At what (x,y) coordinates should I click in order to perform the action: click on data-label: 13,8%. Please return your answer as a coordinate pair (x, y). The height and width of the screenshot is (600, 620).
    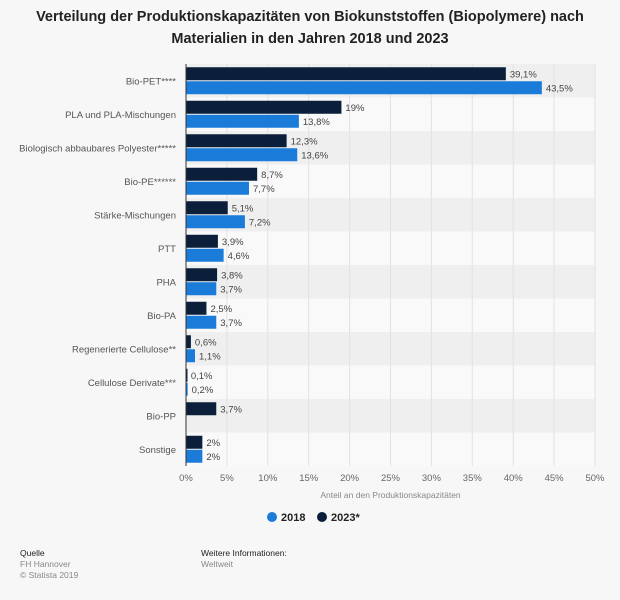
    Looking at the image, I should click on (316, 122).